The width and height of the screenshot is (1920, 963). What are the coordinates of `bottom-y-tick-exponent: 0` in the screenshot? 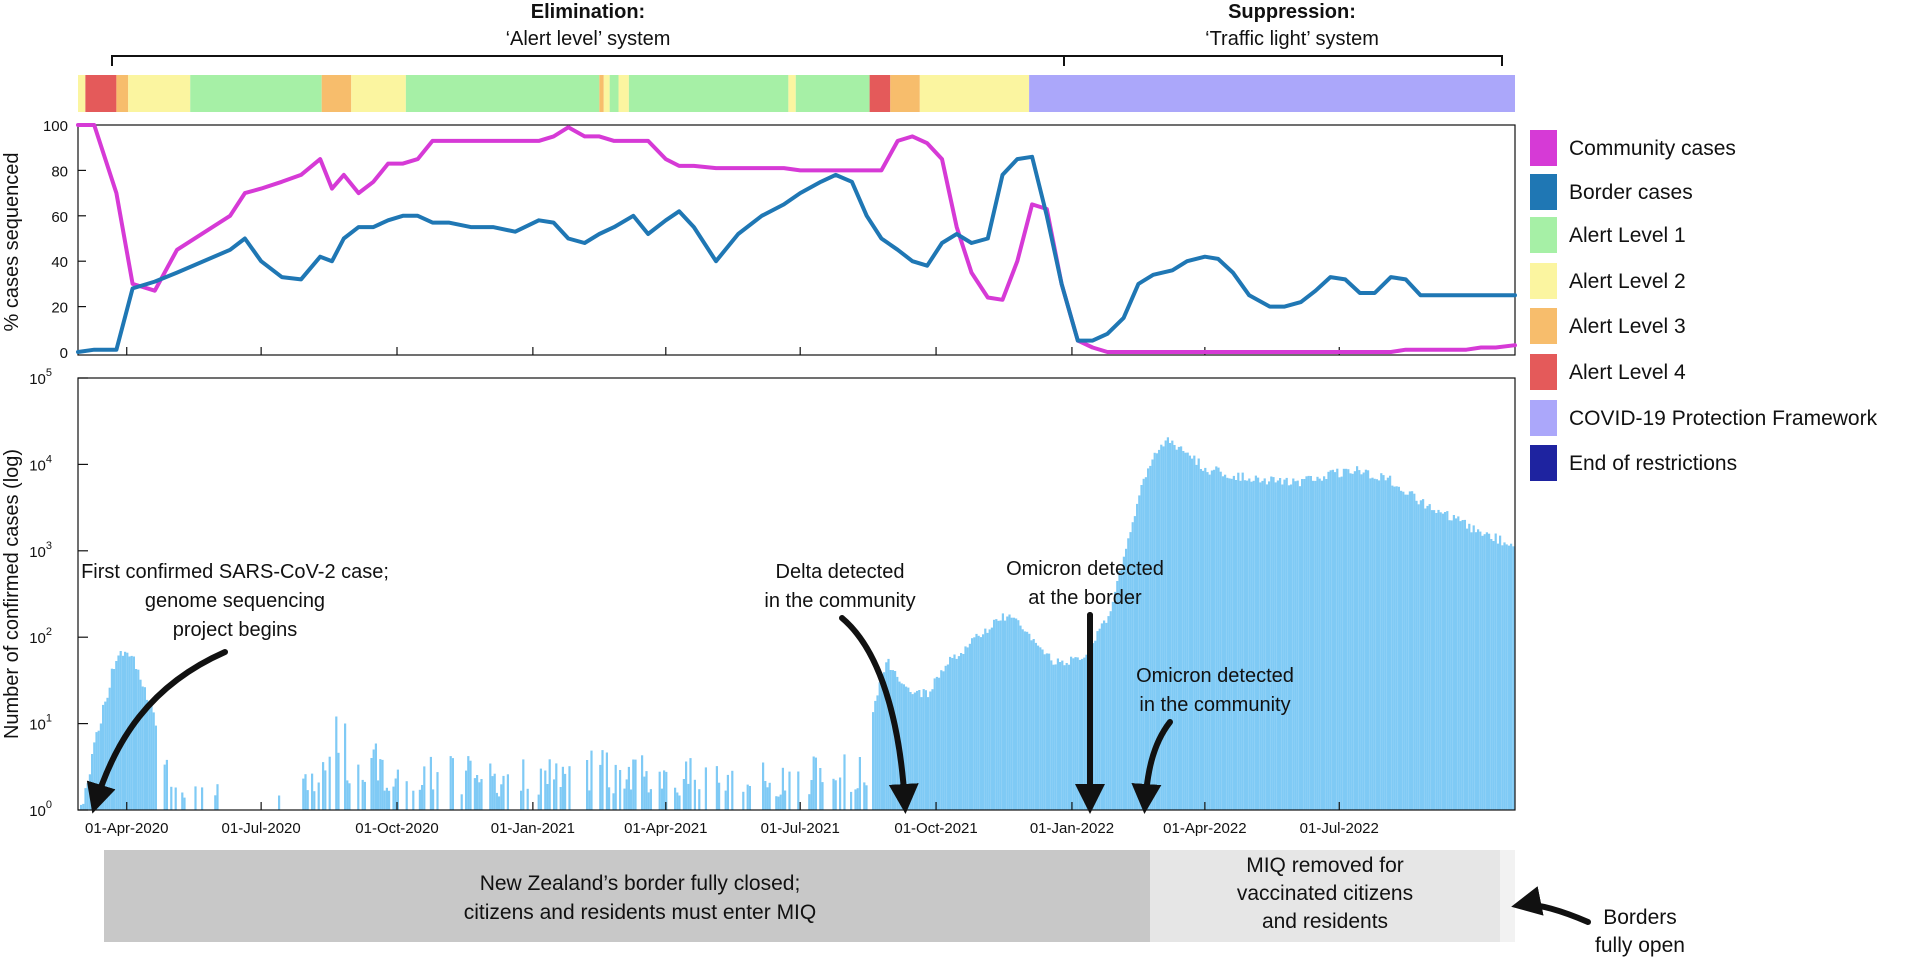 It's located at (49, 805).